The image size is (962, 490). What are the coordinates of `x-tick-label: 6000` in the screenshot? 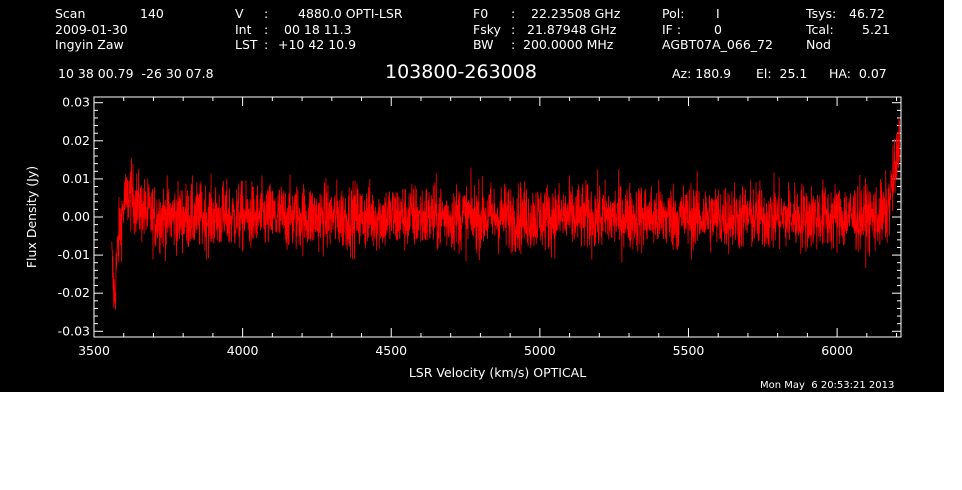 It's located at (837, 350).